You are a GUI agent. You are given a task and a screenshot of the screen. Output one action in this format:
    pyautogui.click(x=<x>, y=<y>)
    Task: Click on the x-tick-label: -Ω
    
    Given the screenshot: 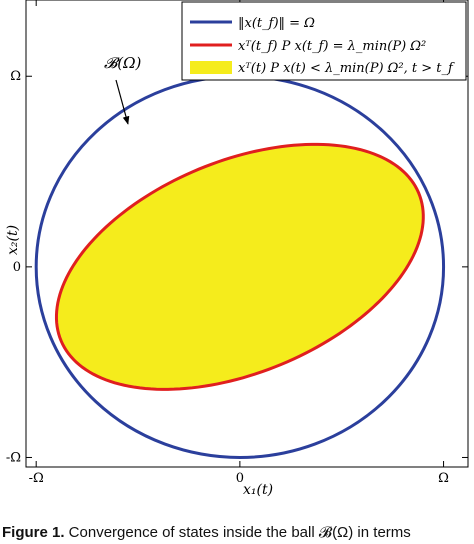 What is the action you would take?
    pyautogui.click(x=36, y=478)
    